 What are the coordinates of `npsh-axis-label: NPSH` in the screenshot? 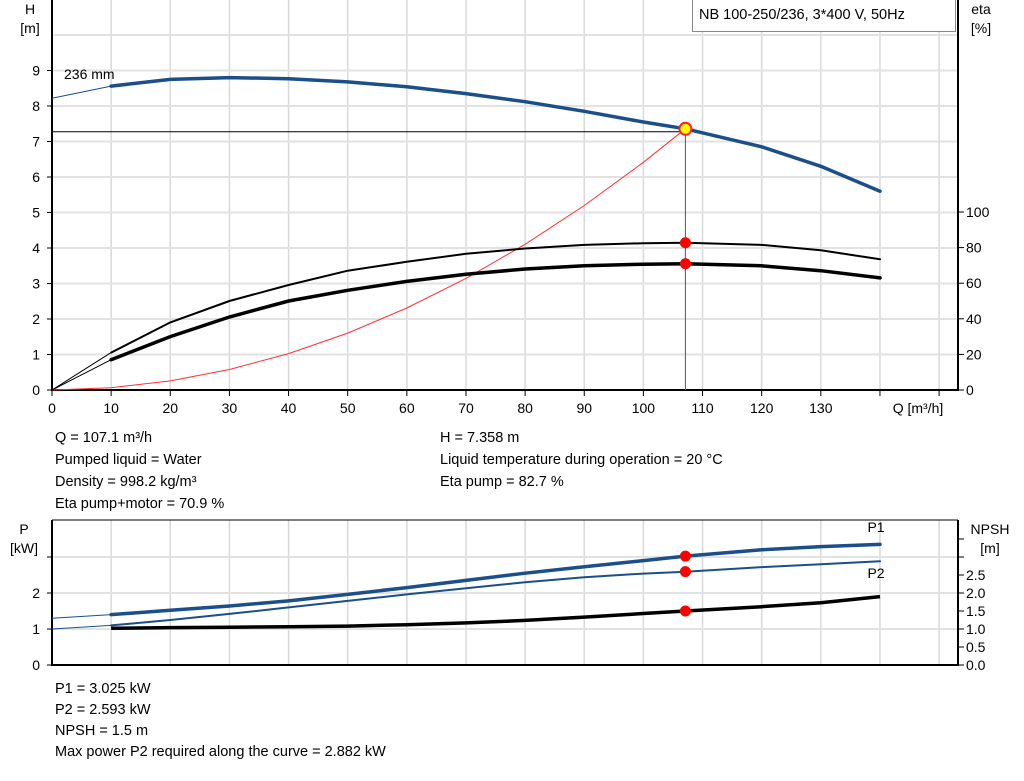 It's located at (990, 529).